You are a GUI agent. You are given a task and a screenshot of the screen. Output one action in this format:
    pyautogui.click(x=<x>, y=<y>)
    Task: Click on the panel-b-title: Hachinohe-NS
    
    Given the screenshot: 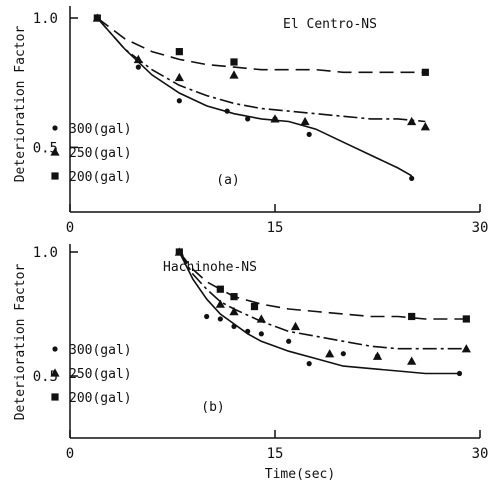 What is the action you would take?
    pyautogui.click(x=210, y=267)
    